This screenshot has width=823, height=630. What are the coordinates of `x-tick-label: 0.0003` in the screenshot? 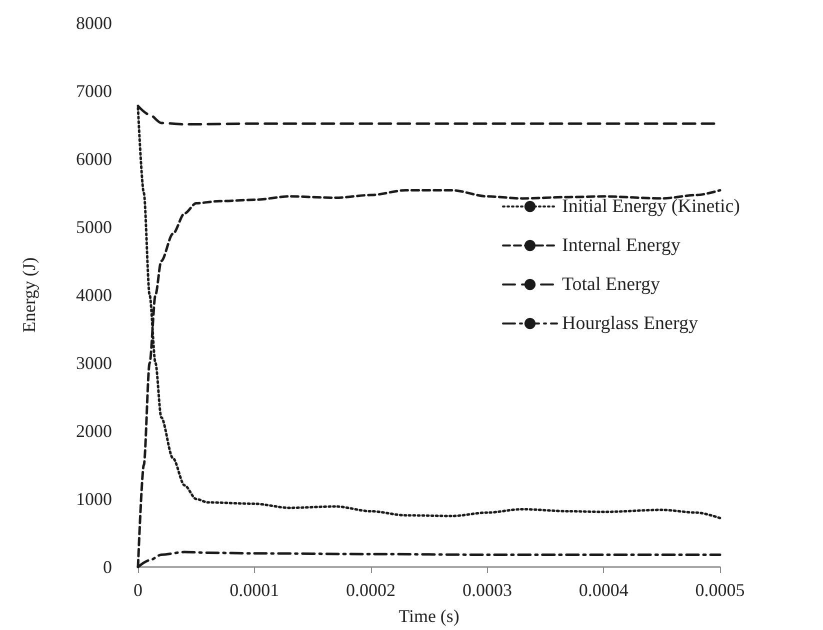 It's located at (487, 590).